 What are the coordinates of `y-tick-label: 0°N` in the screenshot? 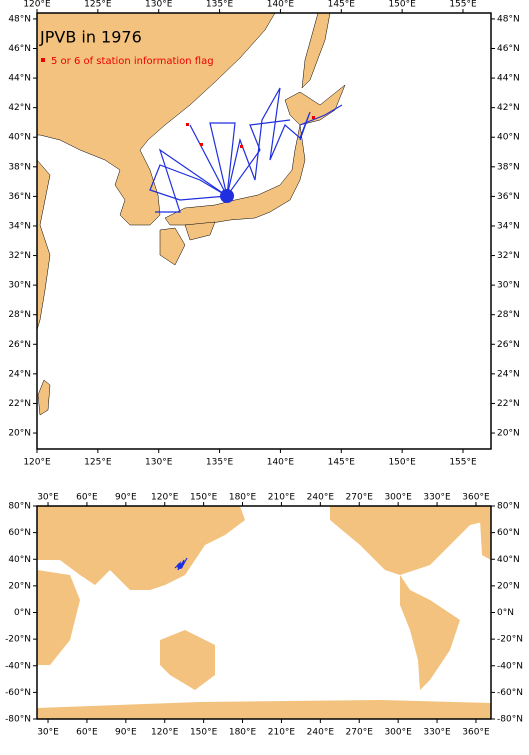 It's located at (22, 613).